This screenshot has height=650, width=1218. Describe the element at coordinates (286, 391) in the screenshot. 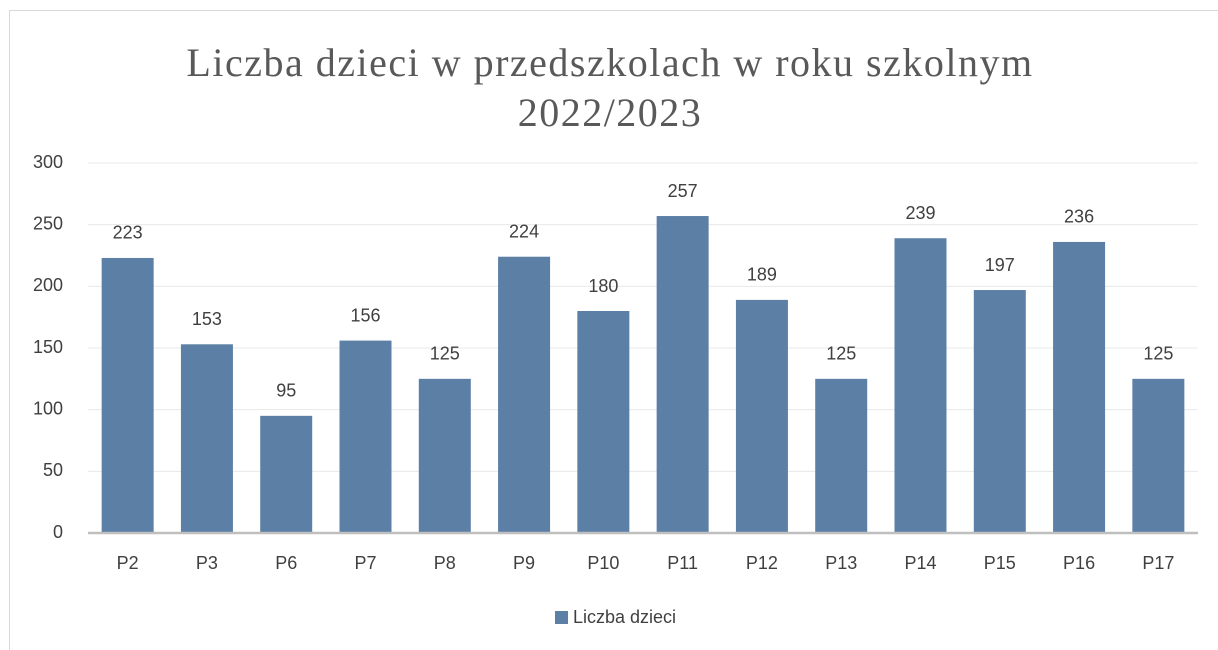

I see `data-label: 95` at that location.